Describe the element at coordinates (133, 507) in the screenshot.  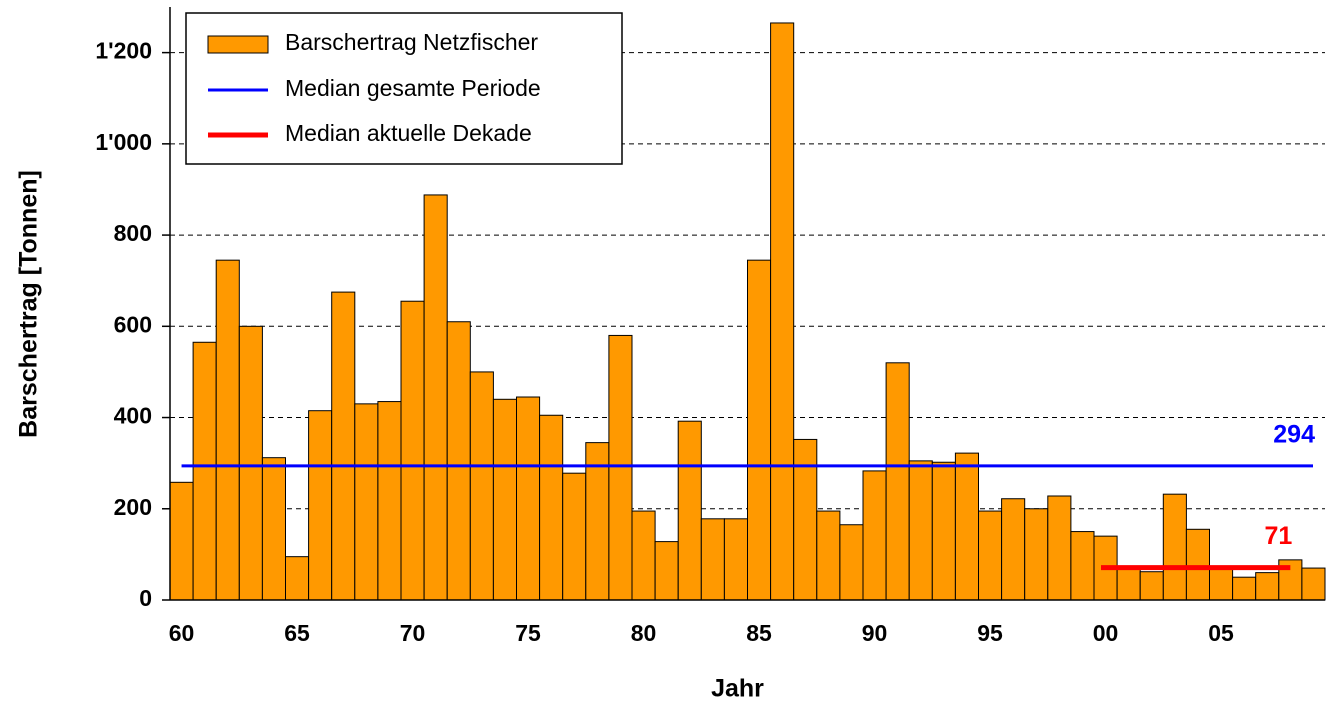
I see `y-tick-label: 200` at that location.